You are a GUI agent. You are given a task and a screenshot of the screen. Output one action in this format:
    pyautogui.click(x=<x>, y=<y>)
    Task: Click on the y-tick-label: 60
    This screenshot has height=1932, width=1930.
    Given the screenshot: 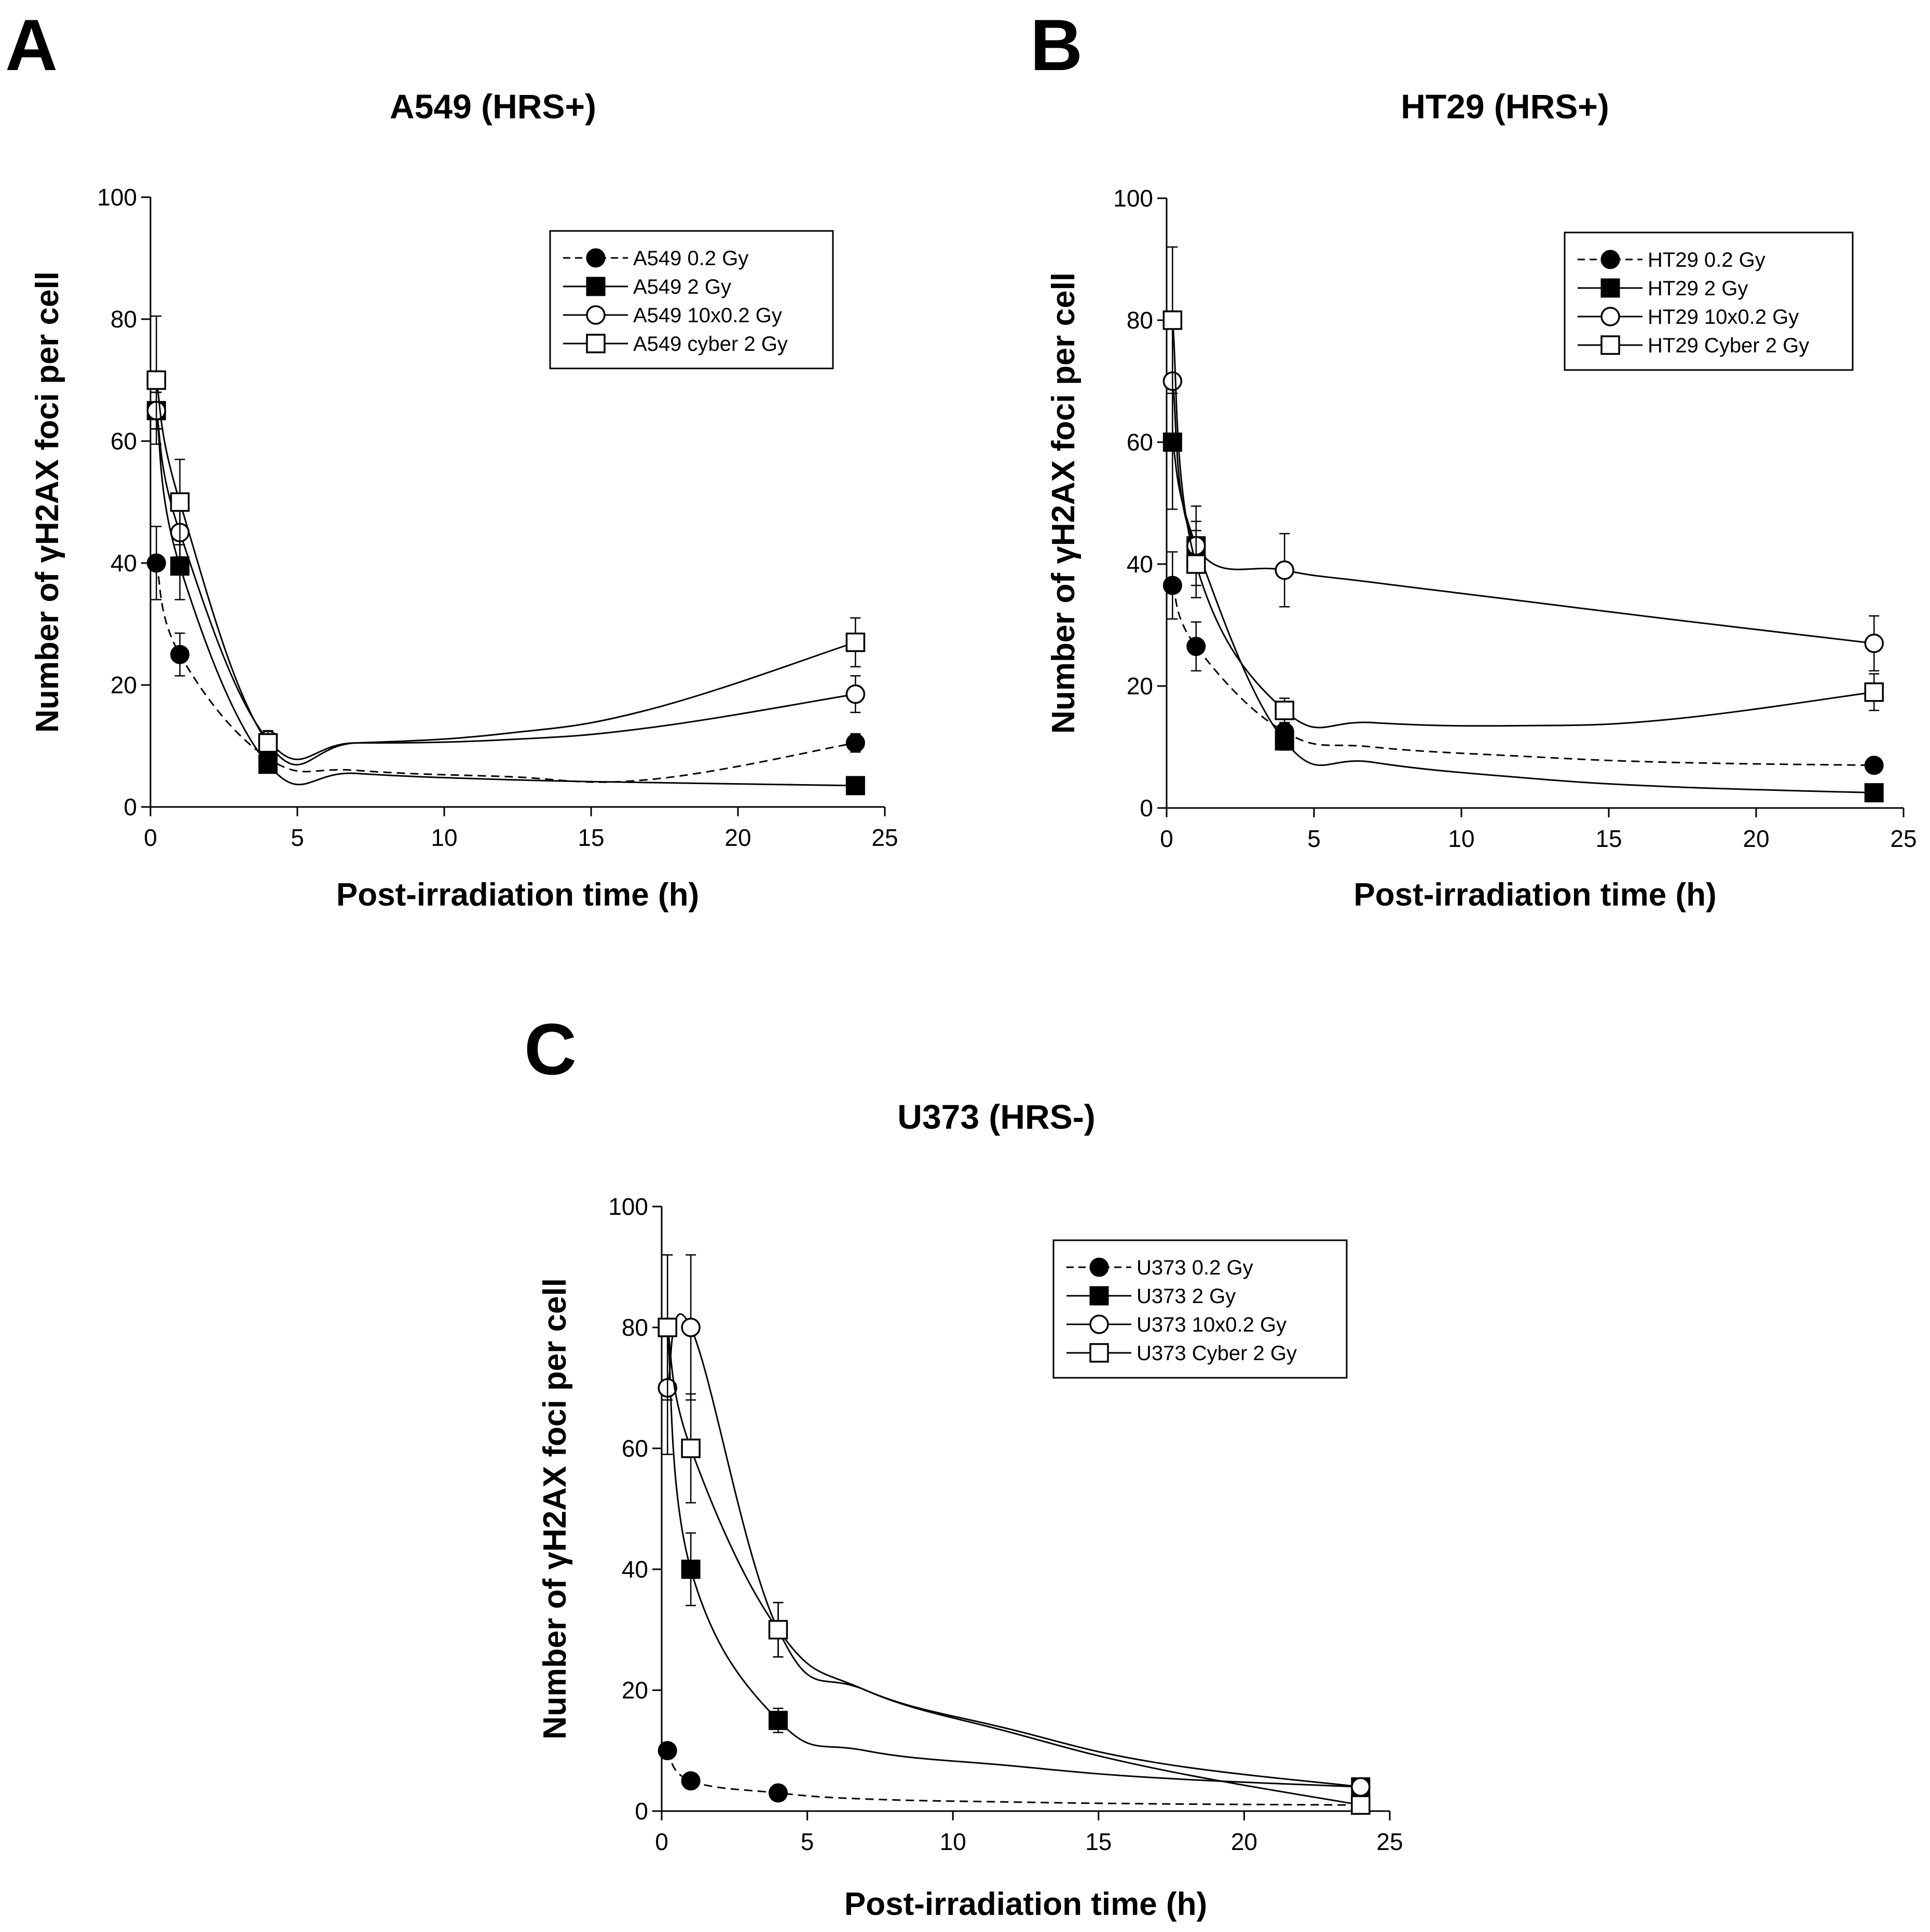 What is the action you would take?
    pyautogui.click(x=124, y=441)
    